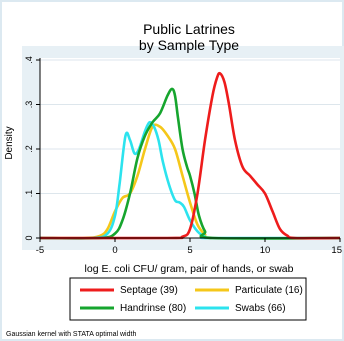 This screenshot has height=341, width=344. Describe the element at coordinates (189, 45) in the screenshot. I see `chart-title-line-2: by Sample Type` at that location.